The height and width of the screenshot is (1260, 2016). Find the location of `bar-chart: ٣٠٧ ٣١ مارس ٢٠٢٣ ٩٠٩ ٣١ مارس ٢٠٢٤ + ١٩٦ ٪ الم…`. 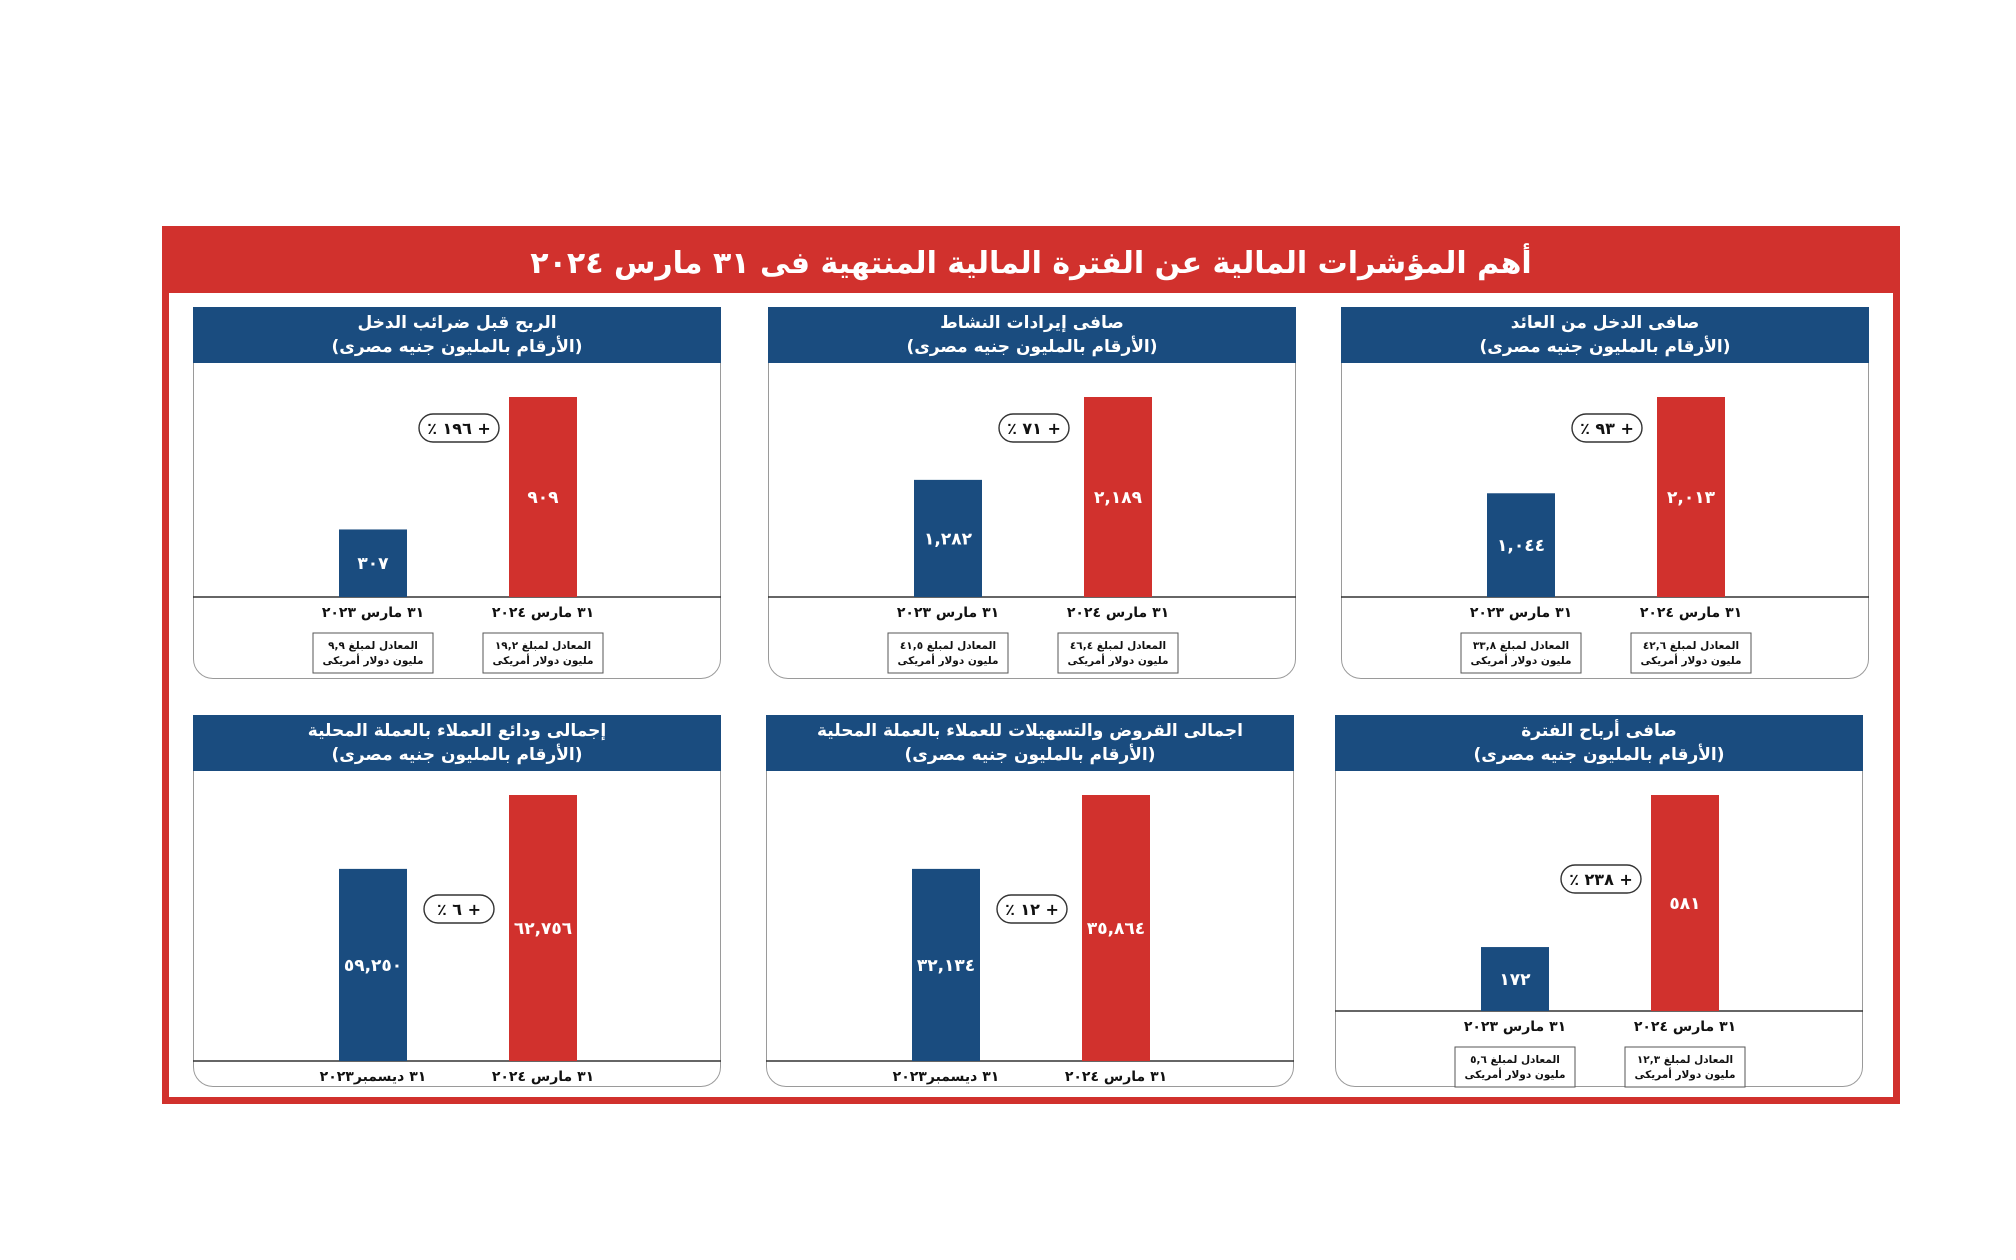

bar-chart: ٣٠٧ ٣١ مارس ٢٠٢٣ ٩٠٩ ٣١ مارس ٢٠٢٤ + ١٩٦ ٪ الم… is located at coordinates (457, 535).